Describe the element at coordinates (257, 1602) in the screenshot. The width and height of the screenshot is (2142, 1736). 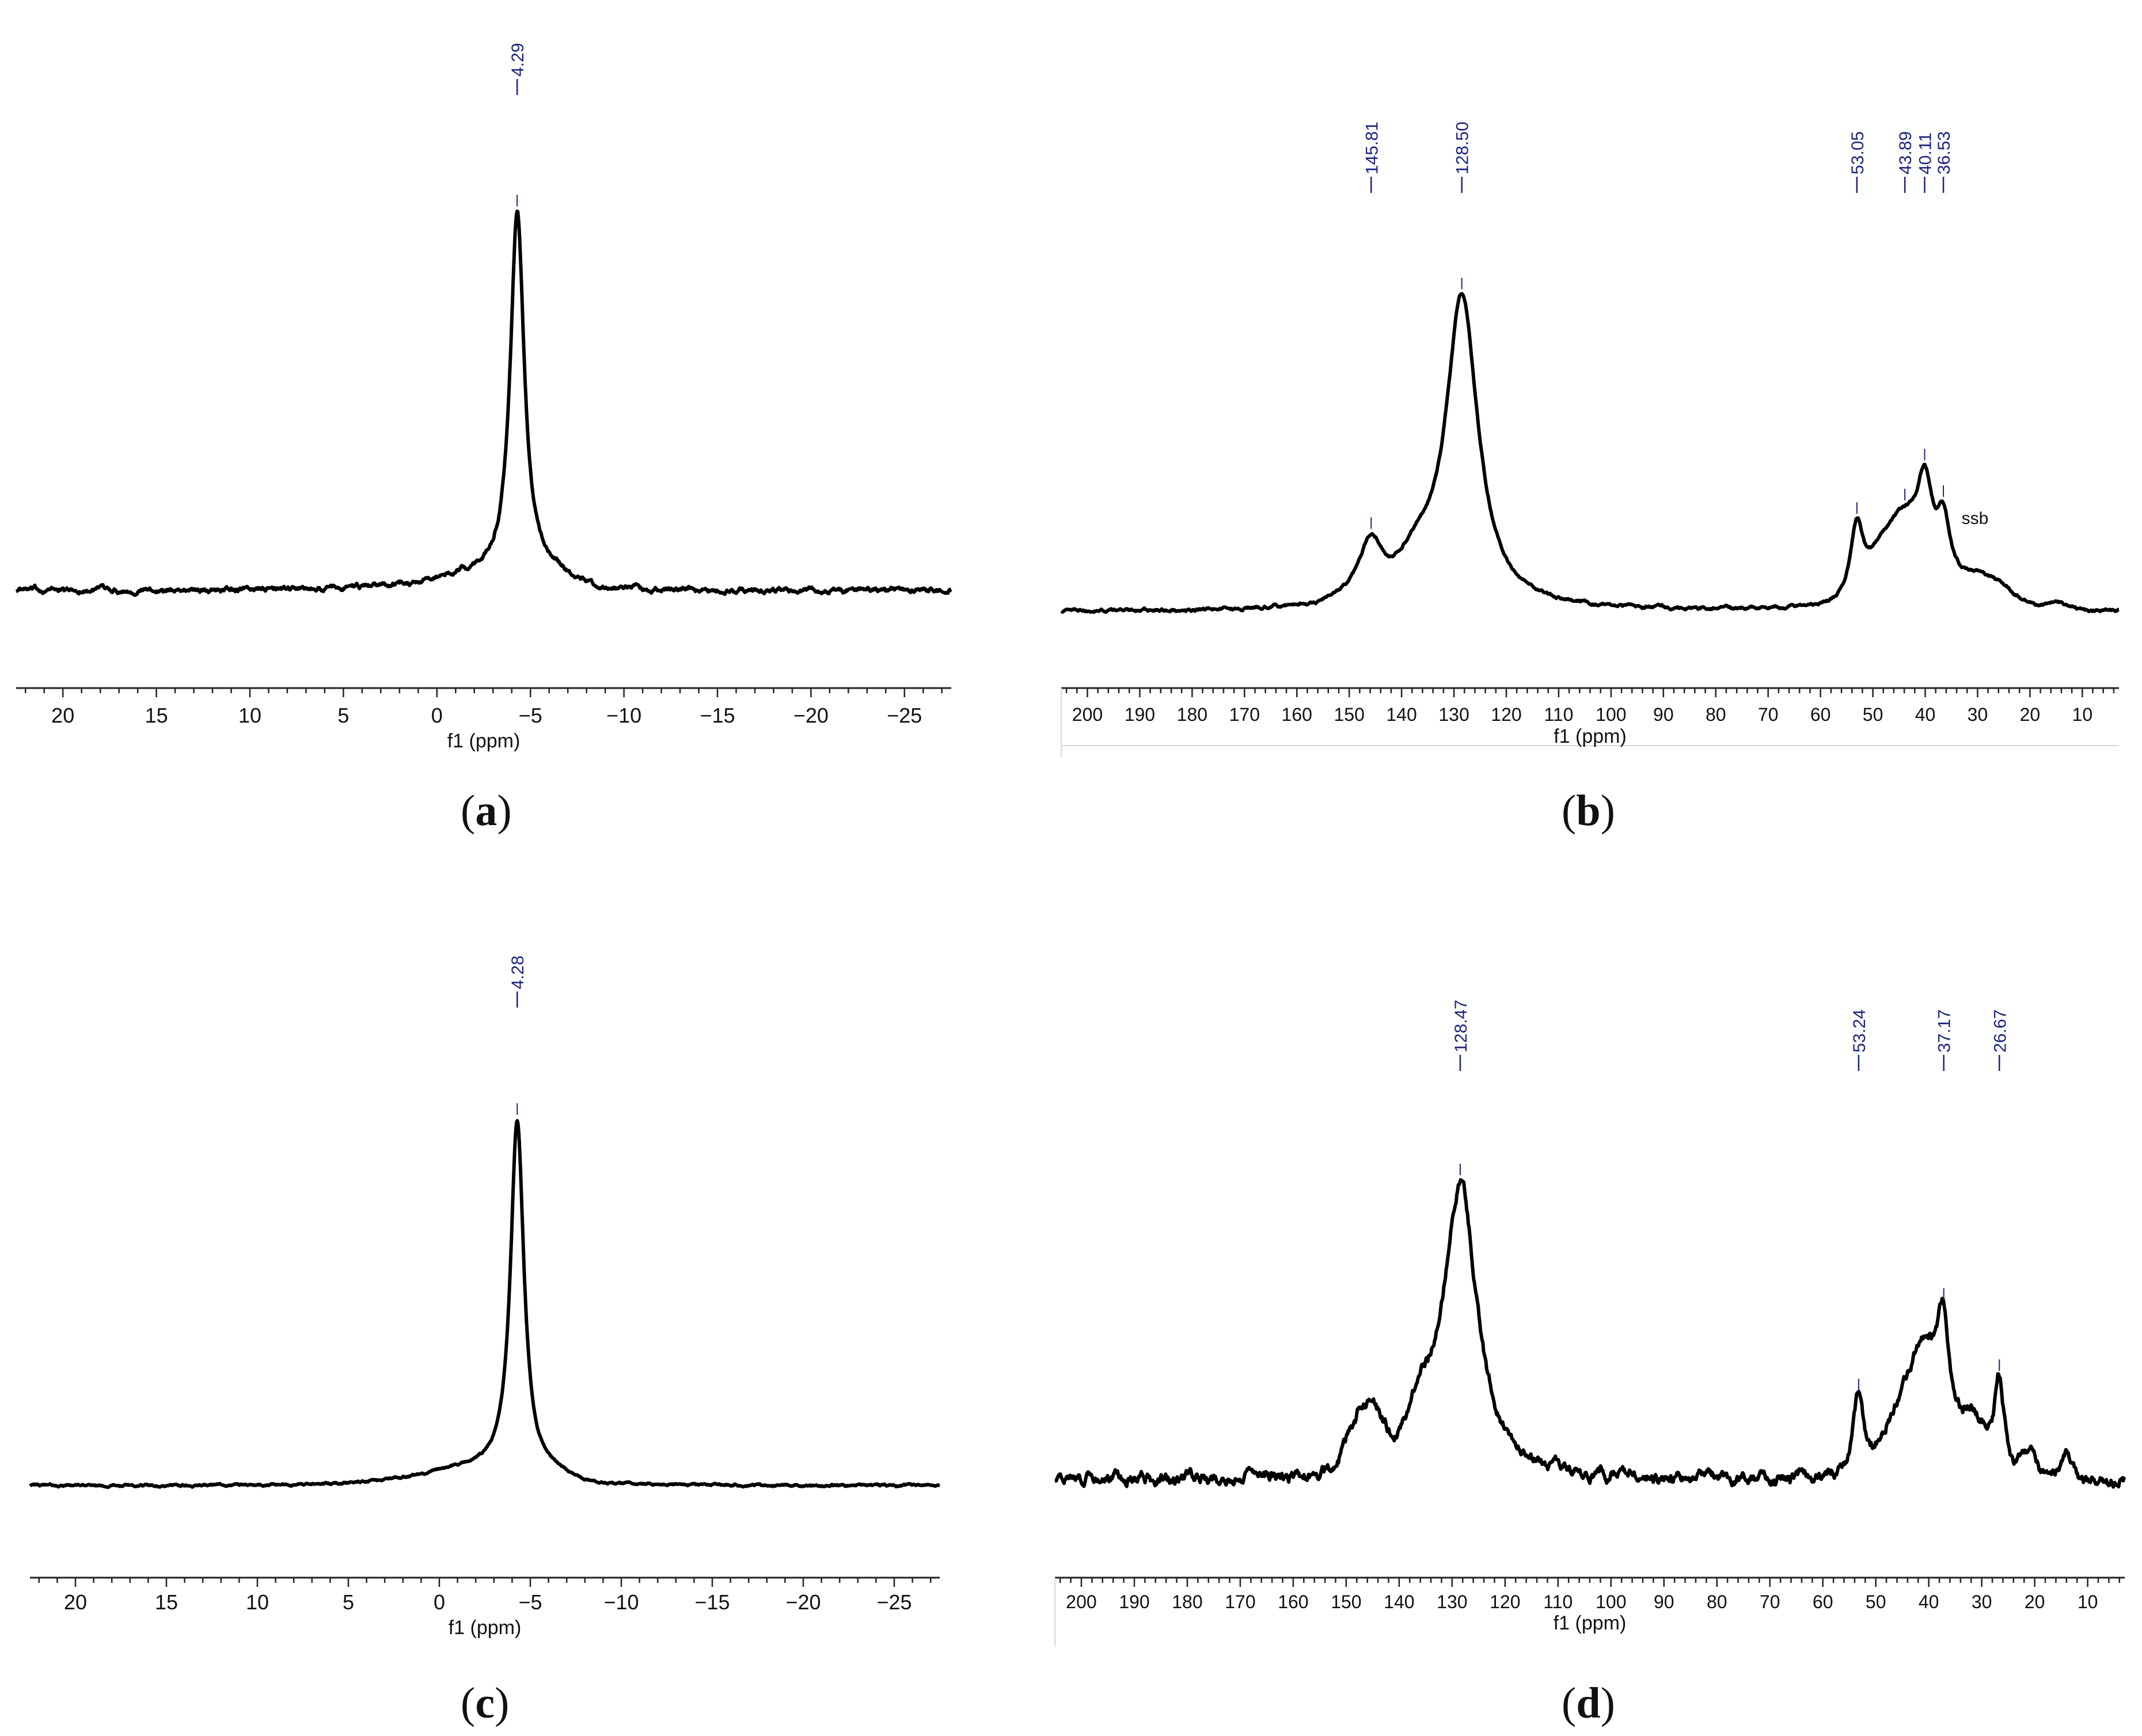
I see `tick-label-c: 10` at that location.